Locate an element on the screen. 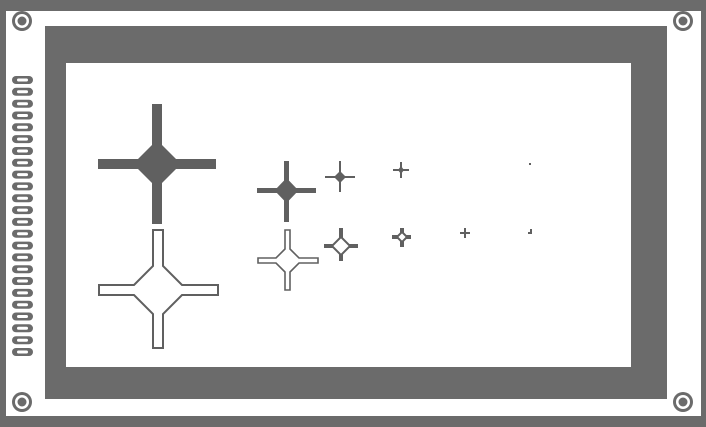 The image size is (706, 427). mounting-hole-top-left is located at coordinates (22, 21).